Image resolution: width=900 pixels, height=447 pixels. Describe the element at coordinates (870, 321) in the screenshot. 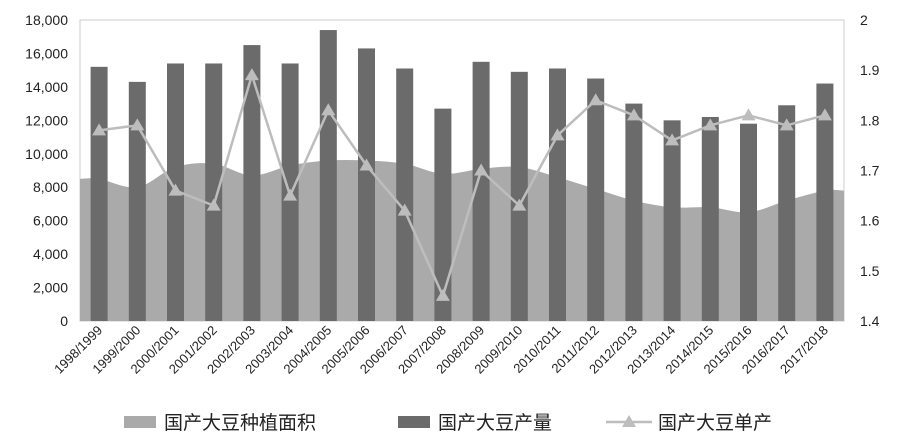

I see `right-tick-label: 1.4` at that location.